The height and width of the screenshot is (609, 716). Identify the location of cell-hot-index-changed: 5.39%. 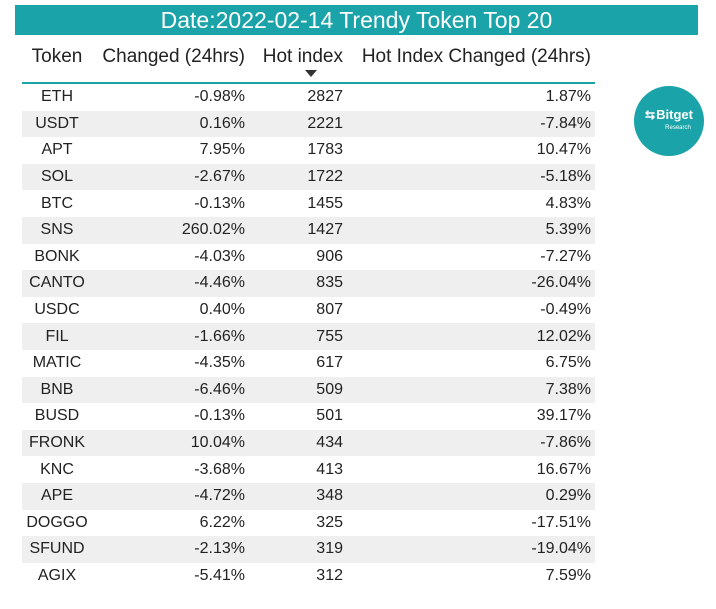
(471, 230).